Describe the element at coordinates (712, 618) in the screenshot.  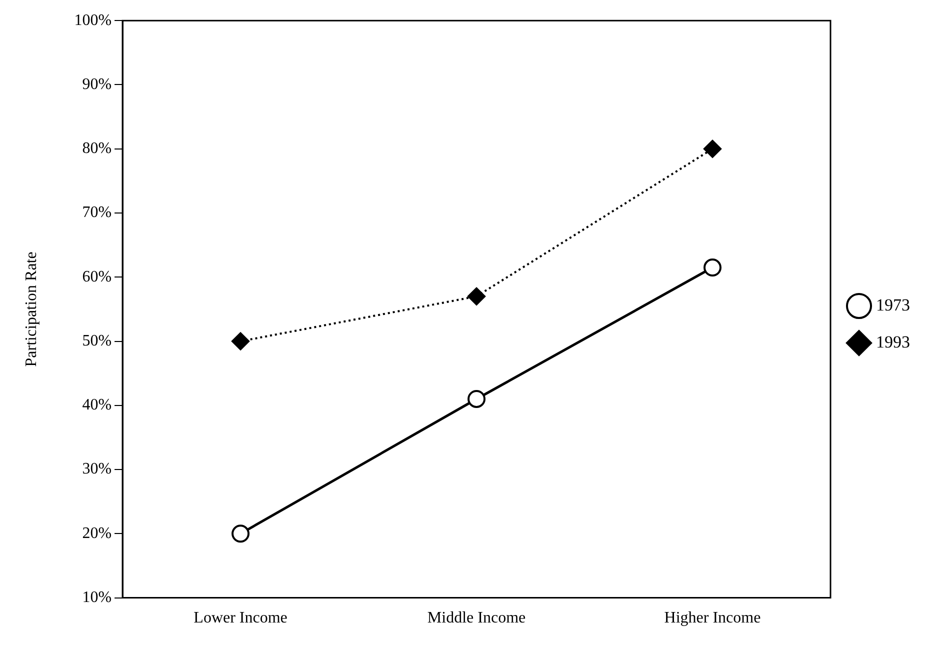
I see `x-tick-label: Higher Income` at that location.